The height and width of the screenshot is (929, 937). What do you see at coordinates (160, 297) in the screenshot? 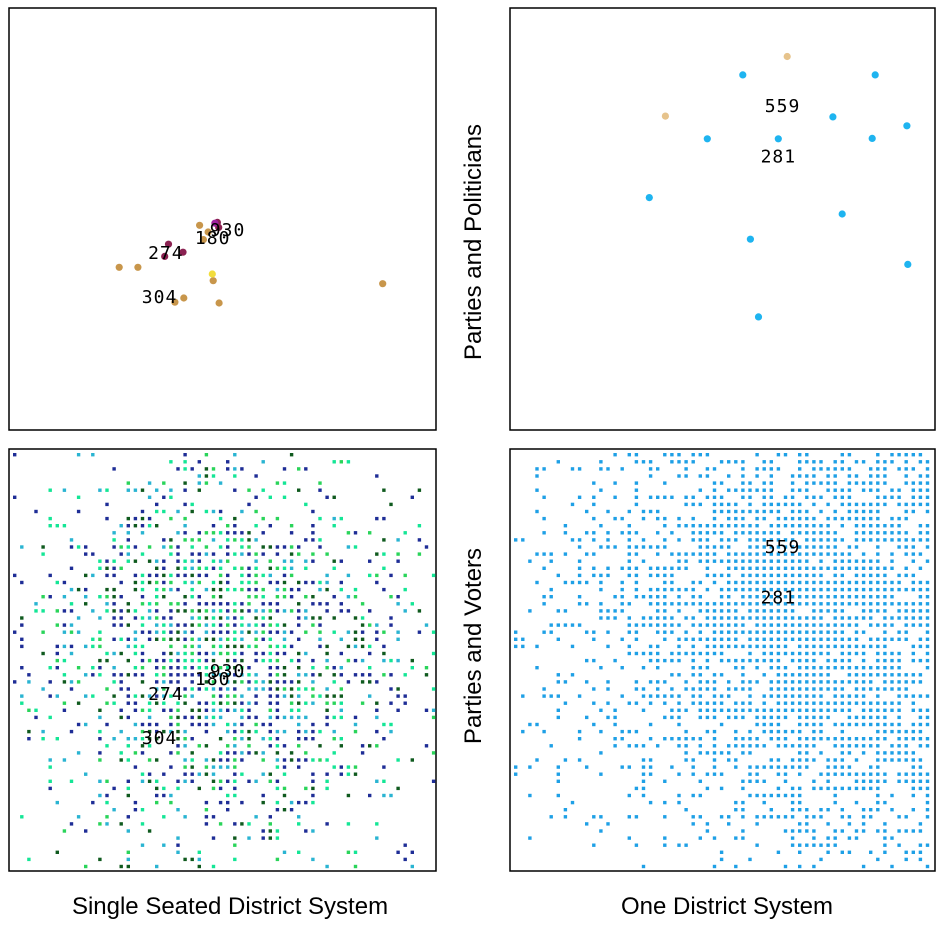
I see `point-label: 304` at bounding box center [160, 297].